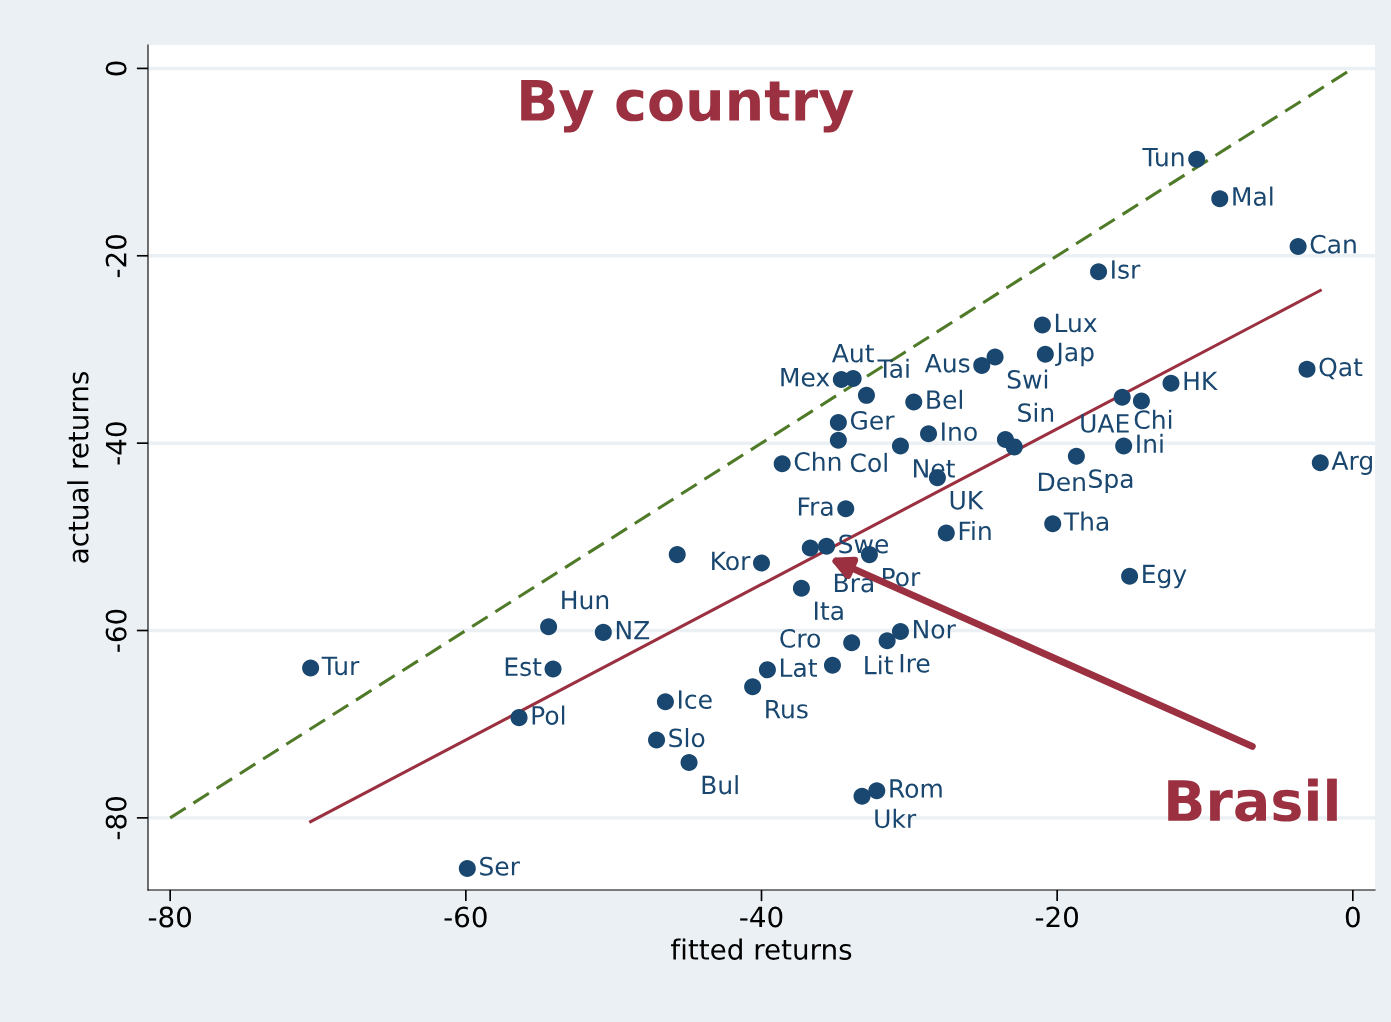 This screenshot has height=1022, width=1391. Describe the element at coordinates (585, 600) in the screenshot. I see `annotation: Hun` at that location.